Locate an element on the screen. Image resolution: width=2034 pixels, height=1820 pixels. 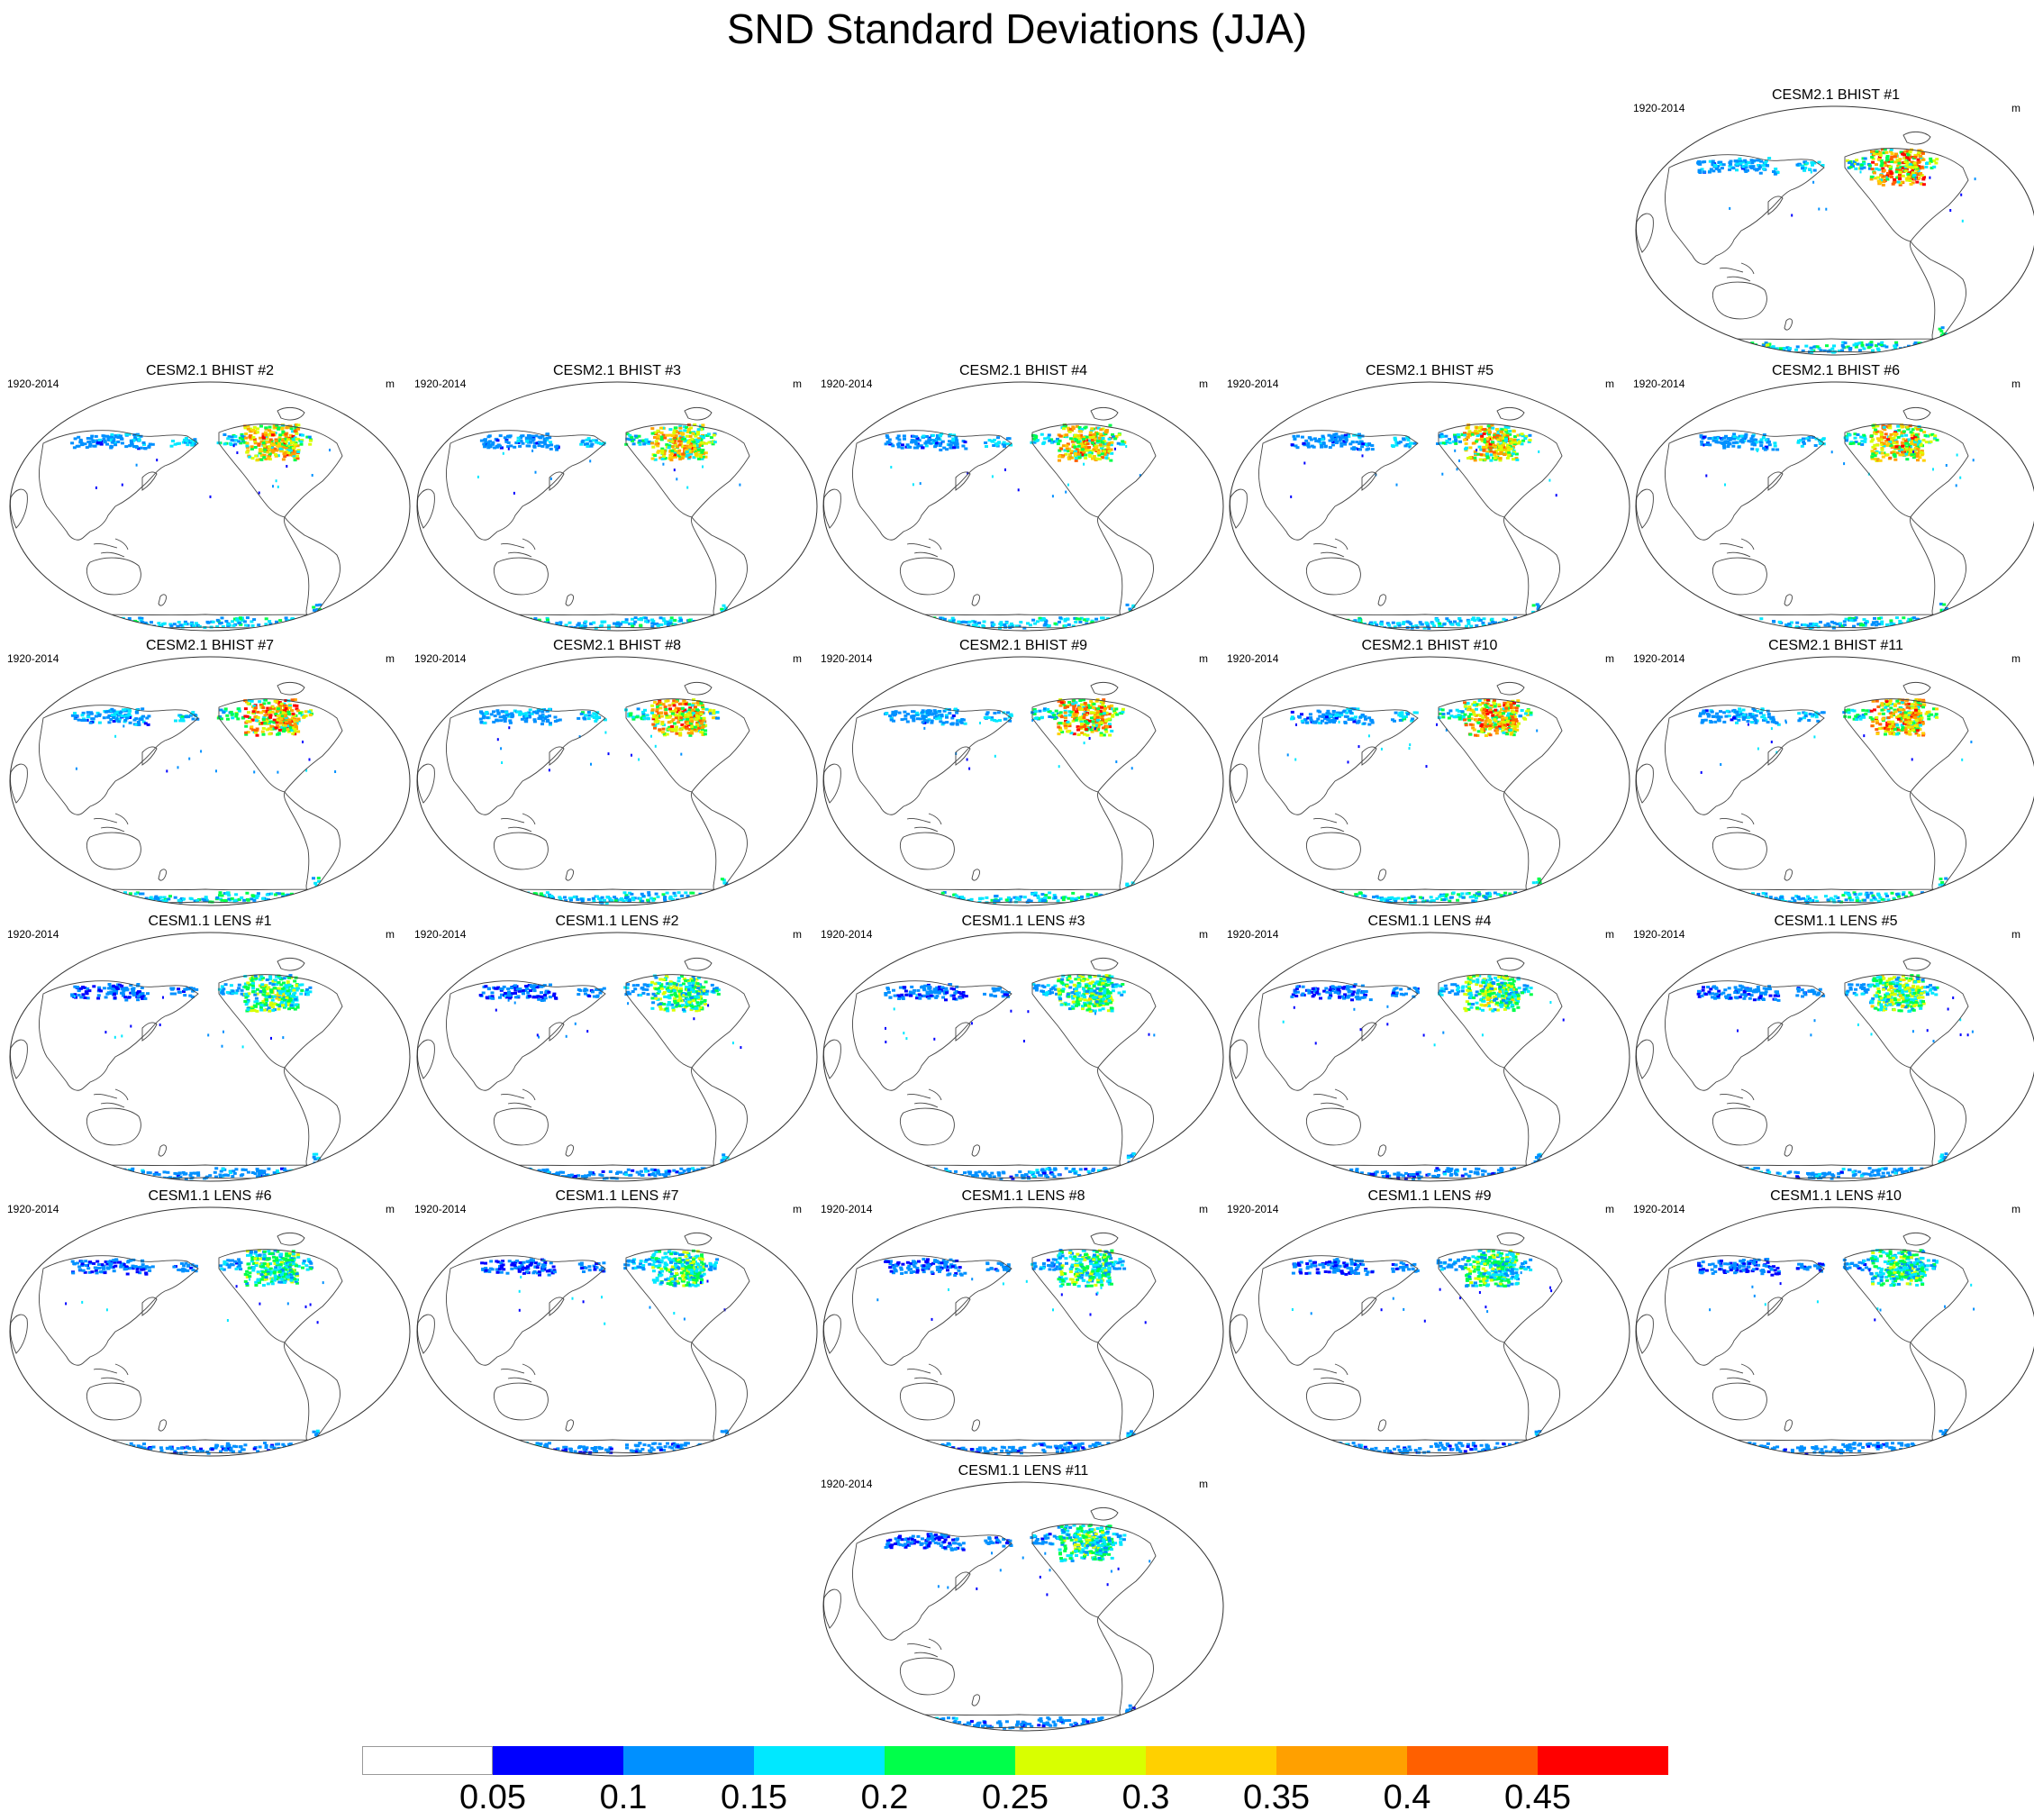
panel-period: 1920-2014 is located at coordinates (847, 384).